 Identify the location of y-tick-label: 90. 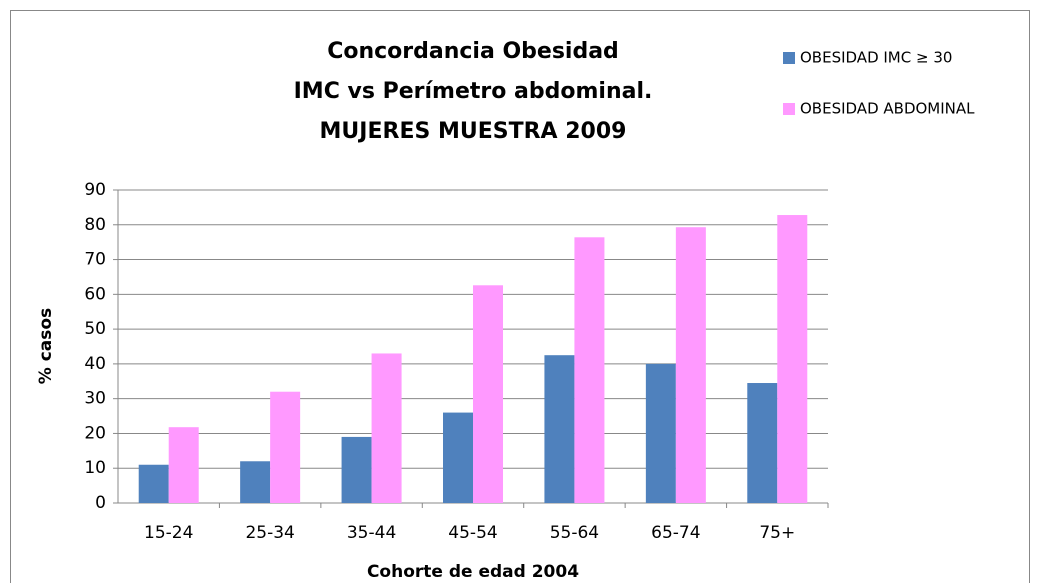
(95, 190).